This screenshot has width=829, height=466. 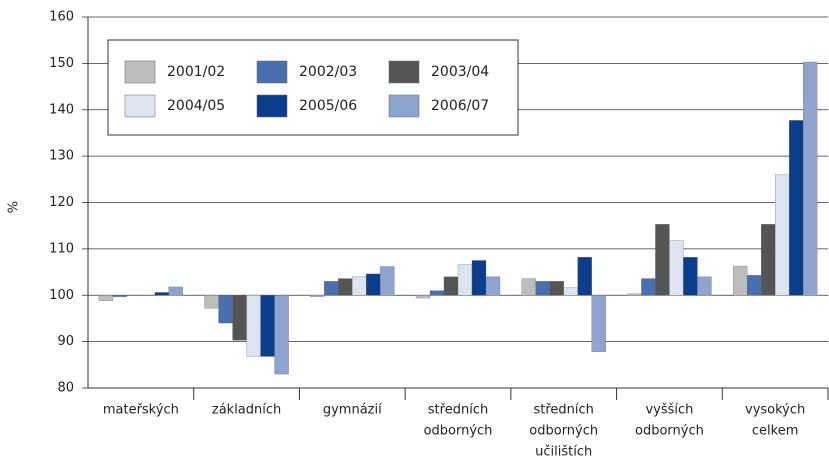 I want to click on legend-label: 2002/03, so click(x=328, y=72).